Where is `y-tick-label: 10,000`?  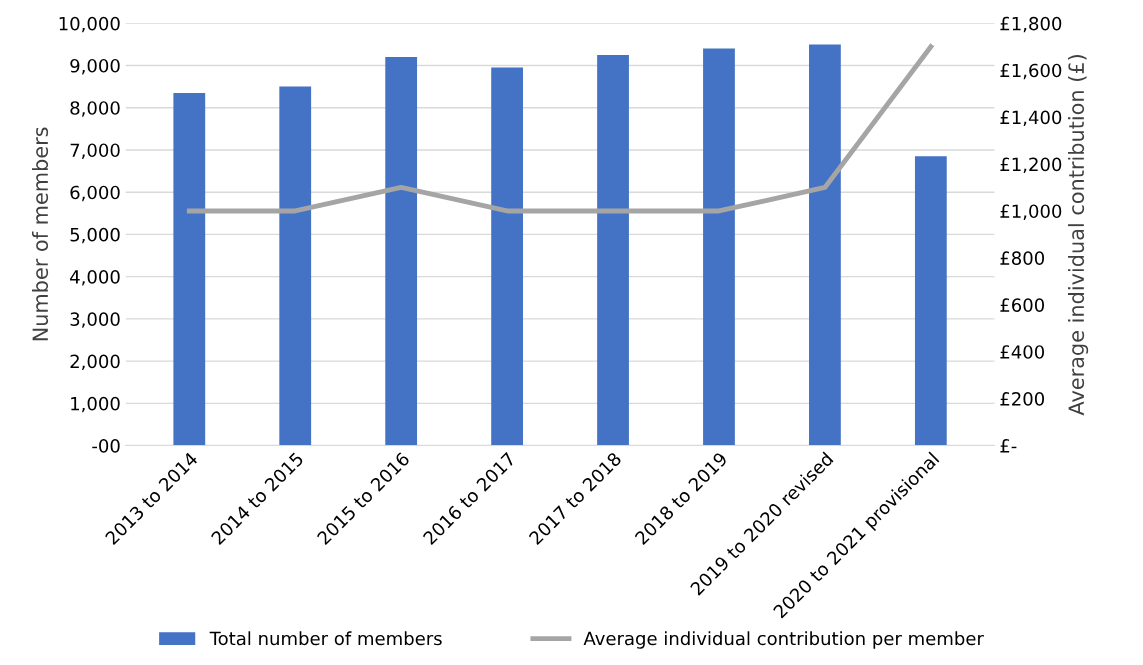 y-tick-label: 10,000 is located at coordinates (89, 24).